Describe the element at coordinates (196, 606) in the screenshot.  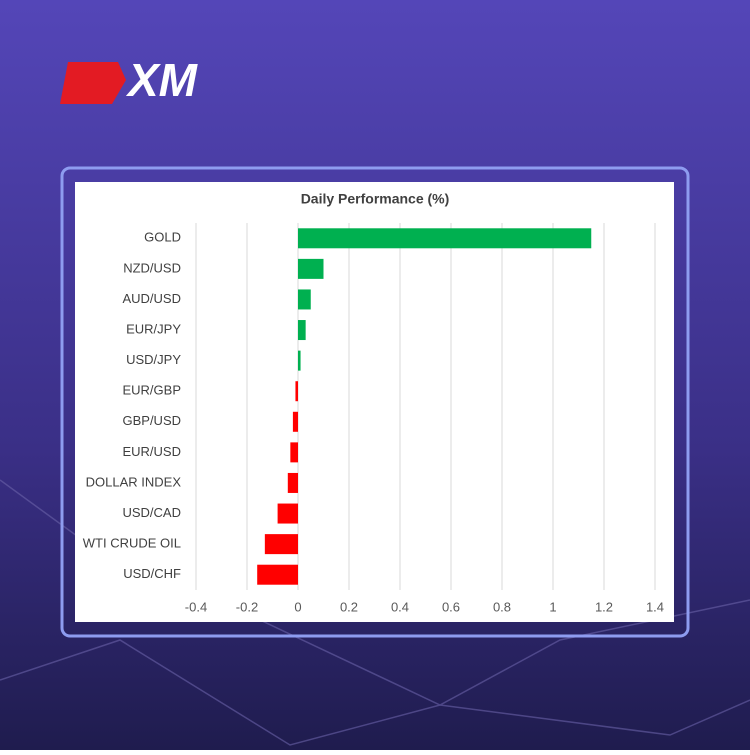
I see `x-tick-label: -0.4` at that location.